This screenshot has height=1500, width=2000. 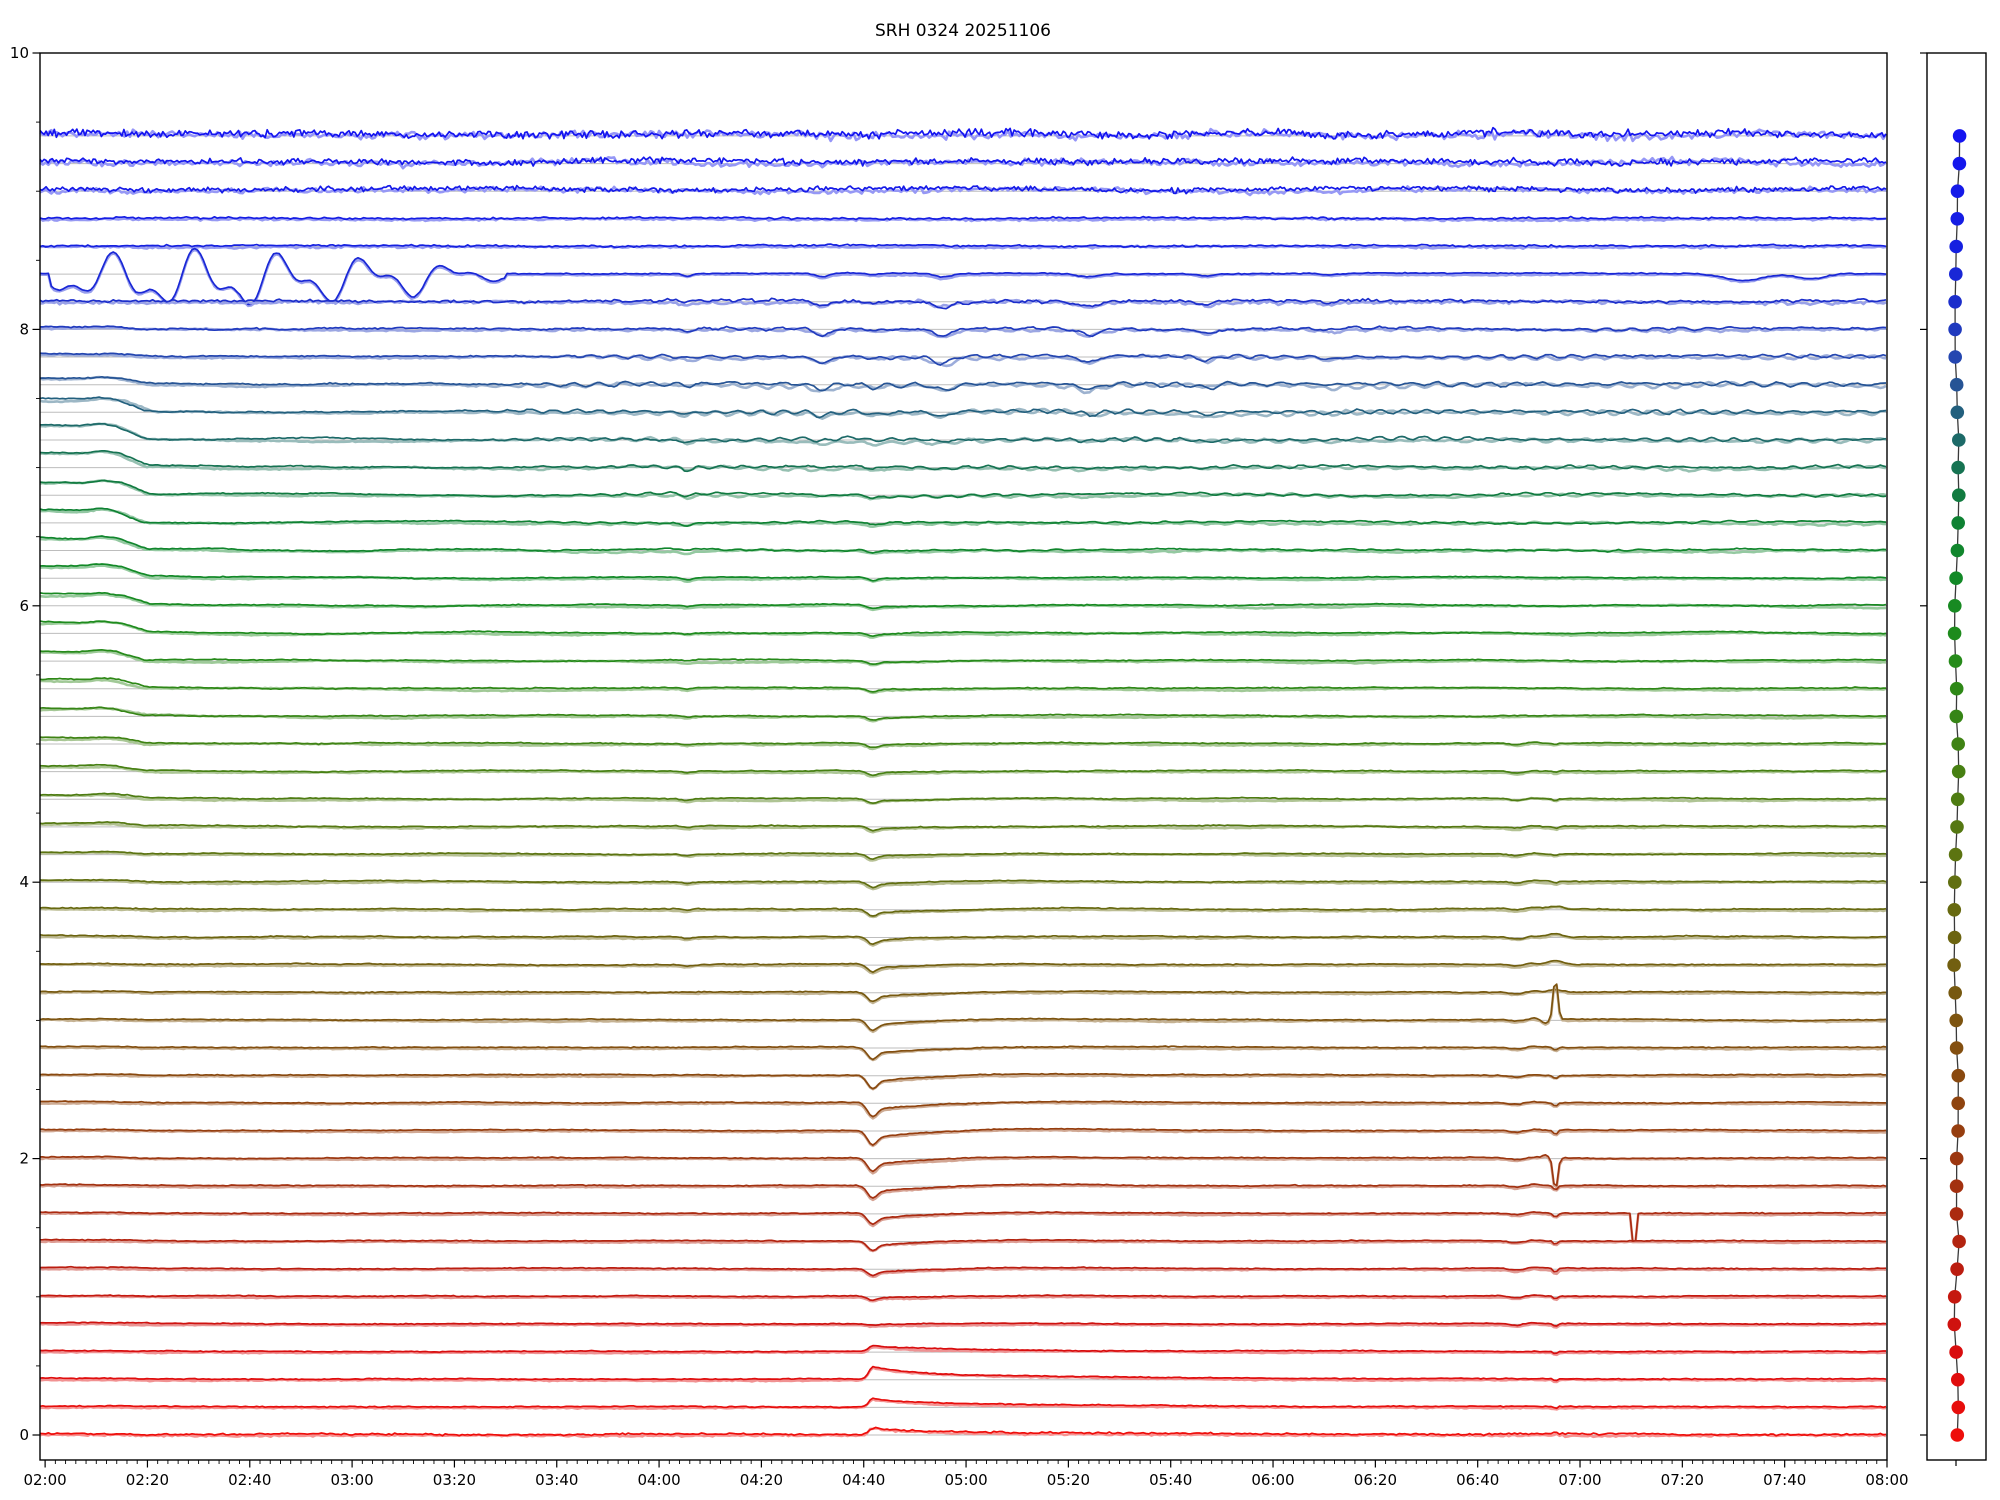 What do you see at coordinates (1579, 1480) in the screenshot?
I see `x-tick-label: 07:00` at bounding box center [1579, 1480].